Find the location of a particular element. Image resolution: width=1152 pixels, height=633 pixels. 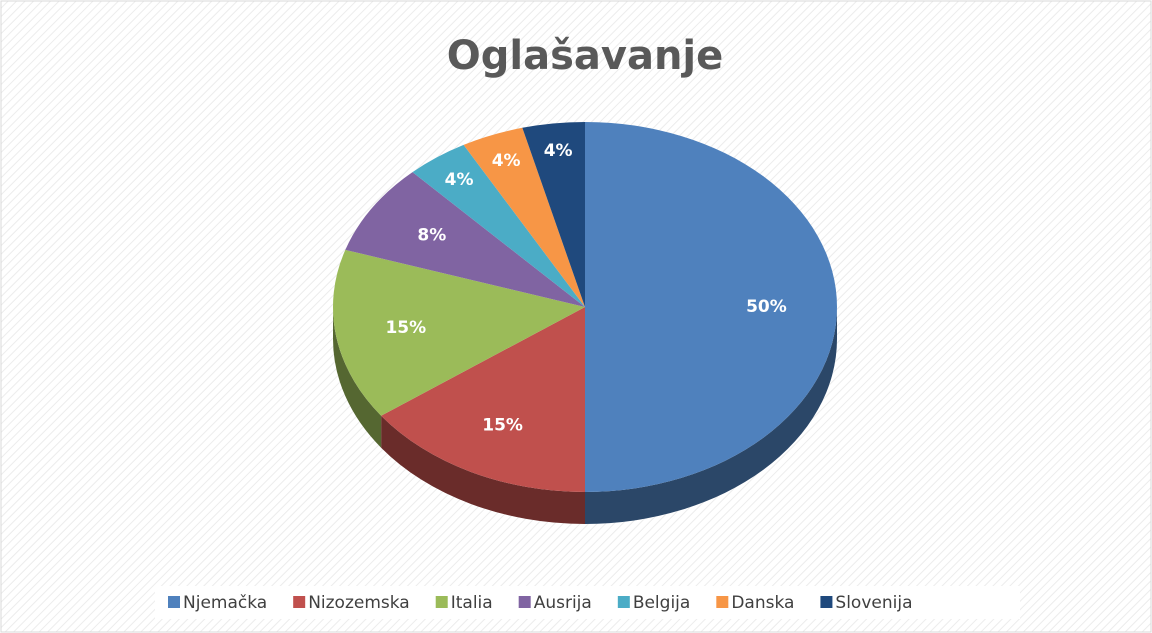

data-label: 8% is located at coordinates (431, 236).